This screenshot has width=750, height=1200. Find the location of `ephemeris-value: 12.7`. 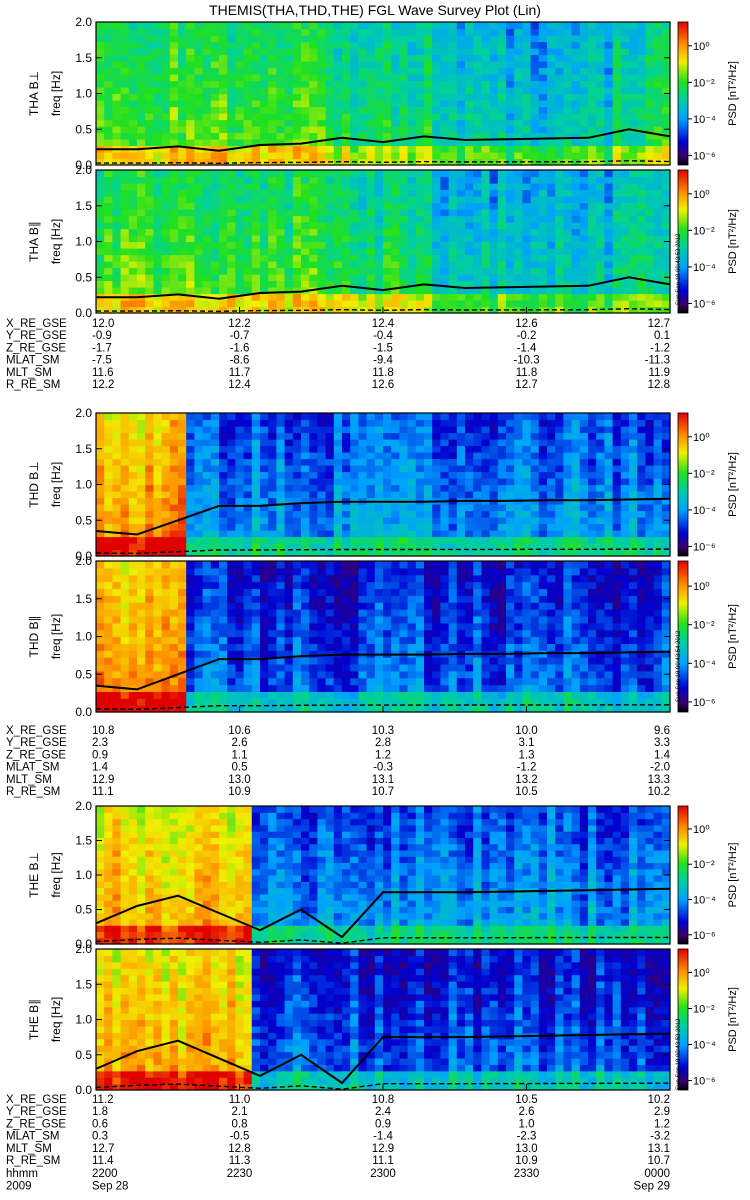

ephemeris-value: 12.7 is located at coordinates (659, 324).